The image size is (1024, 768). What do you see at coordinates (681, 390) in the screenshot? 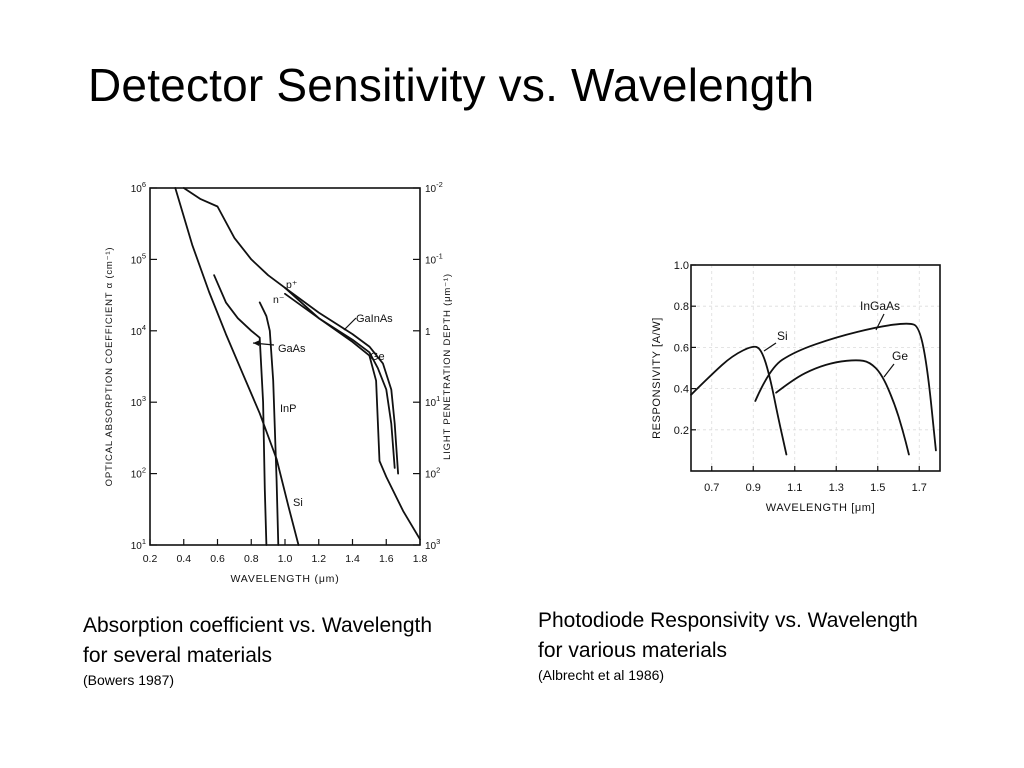
I see `responsivity-y-tick-label-0-4: 0.4` at bounding box center [681, 390].